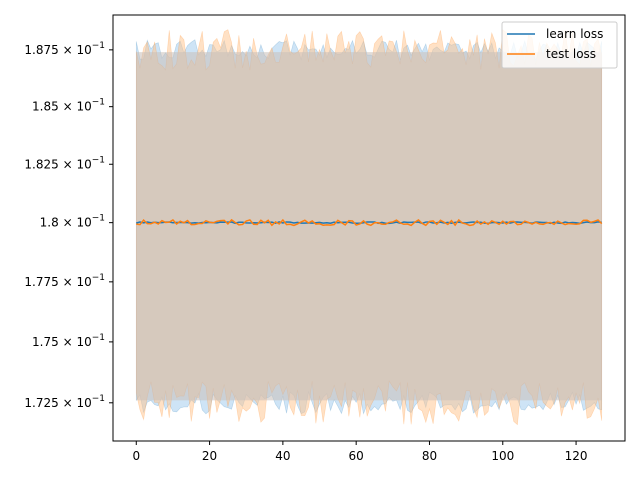  What do you see at coordinates (574, 34) in the screenshot?
I see `legend-label-learn-loss: learn loss` at bounding box center [574, 34].